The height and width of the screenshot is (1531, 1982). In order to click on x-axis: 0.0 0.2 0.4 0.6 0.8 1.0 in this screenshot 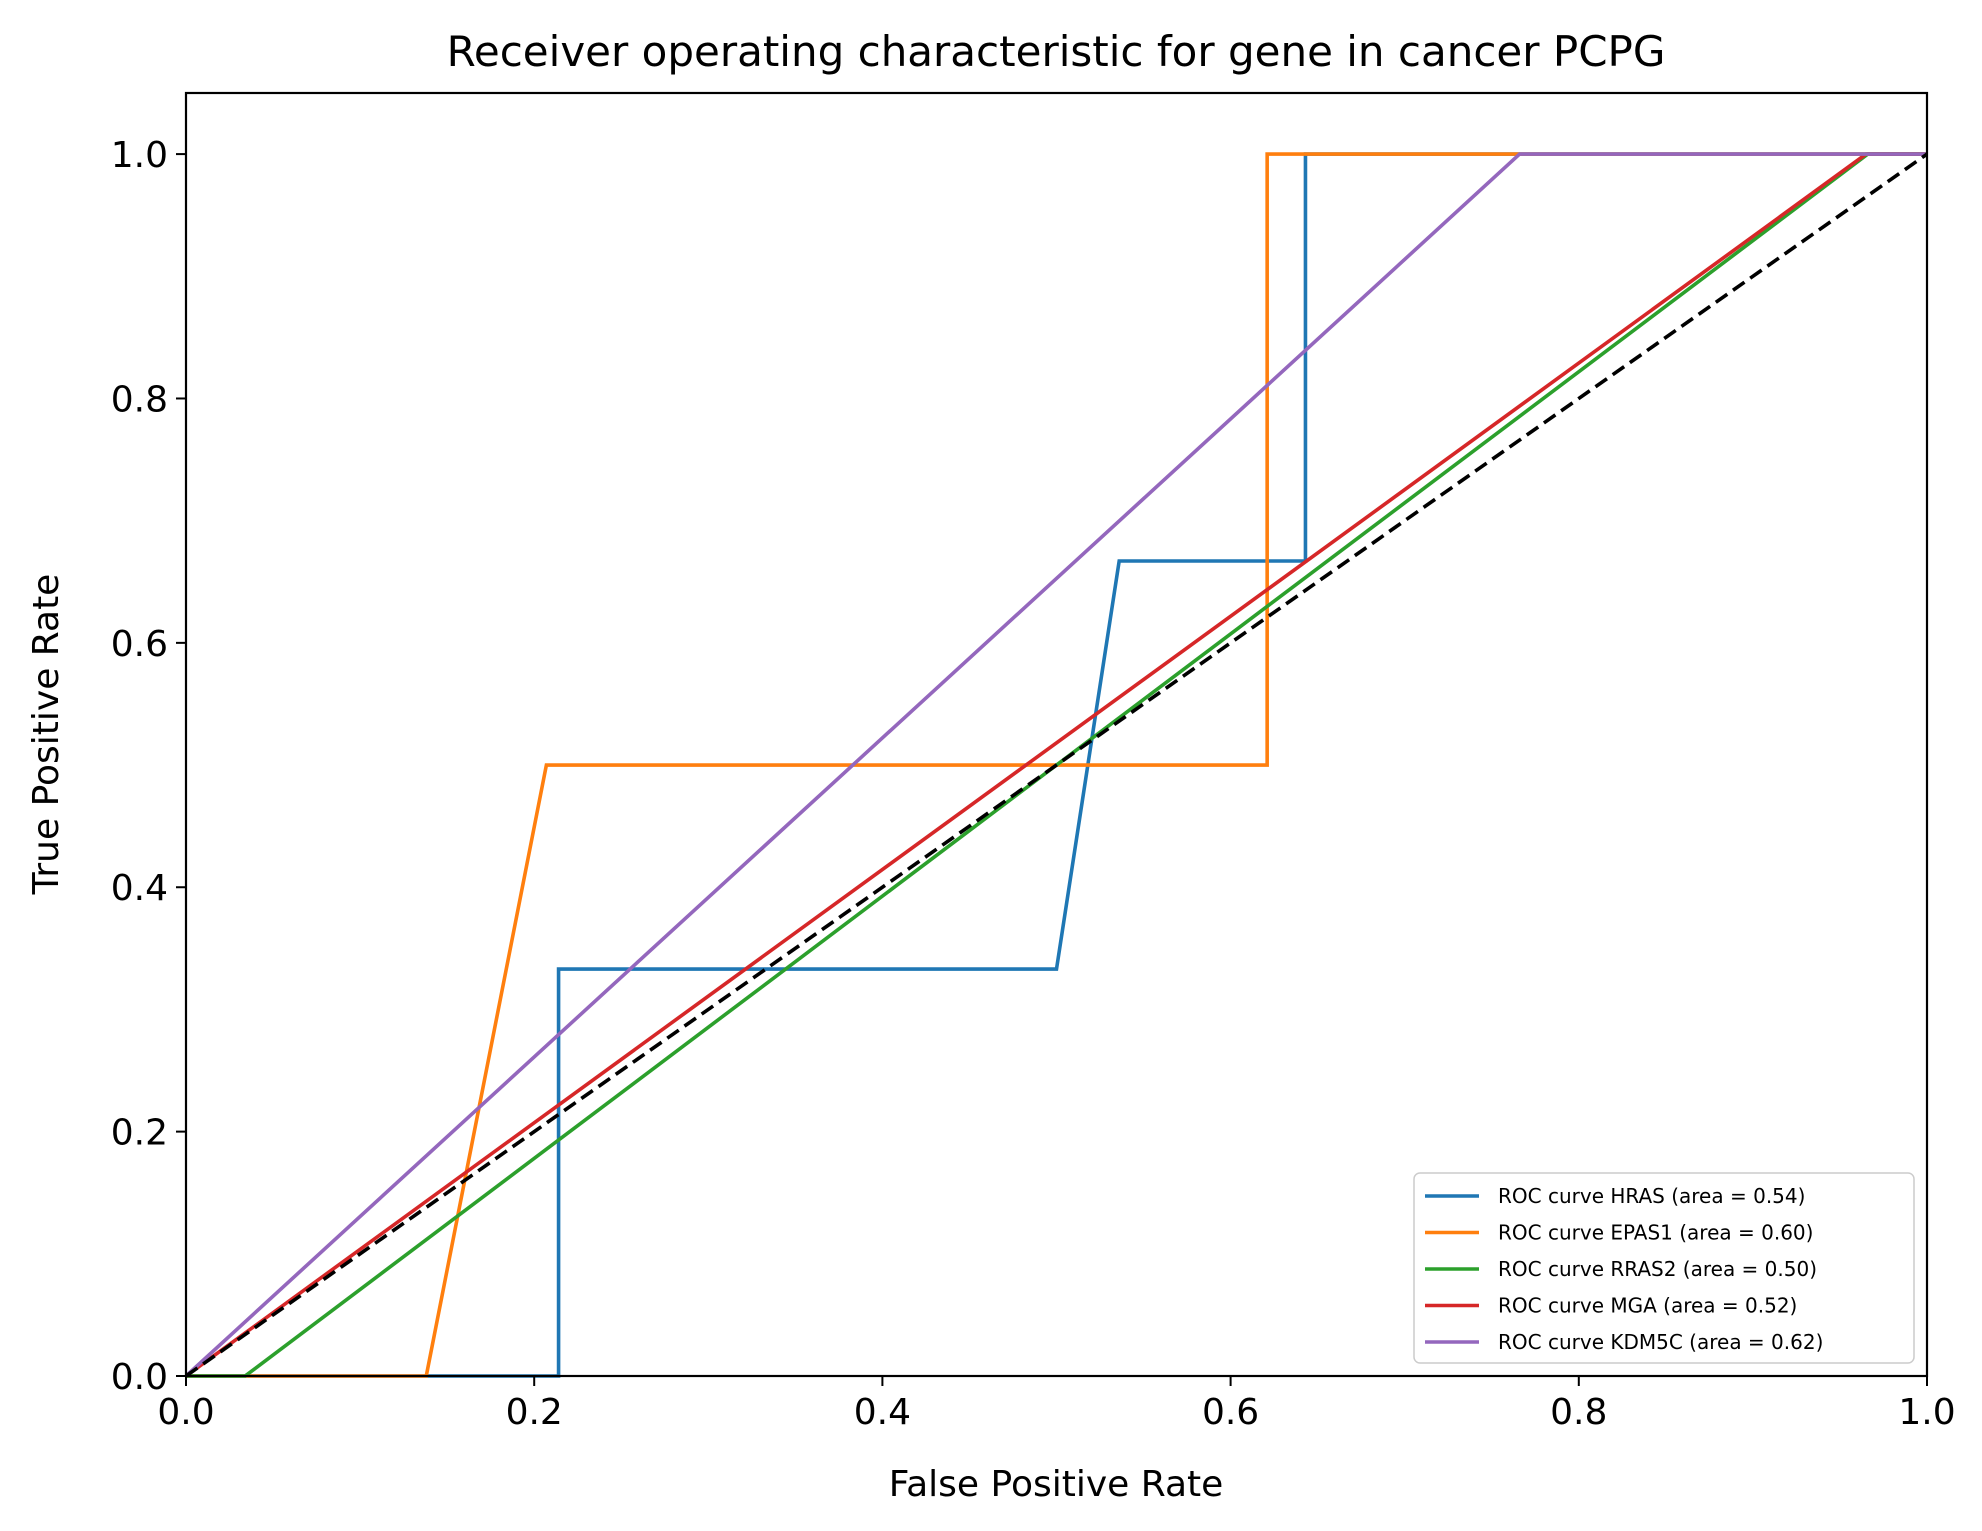, I will do `click(1056, 1404)`.